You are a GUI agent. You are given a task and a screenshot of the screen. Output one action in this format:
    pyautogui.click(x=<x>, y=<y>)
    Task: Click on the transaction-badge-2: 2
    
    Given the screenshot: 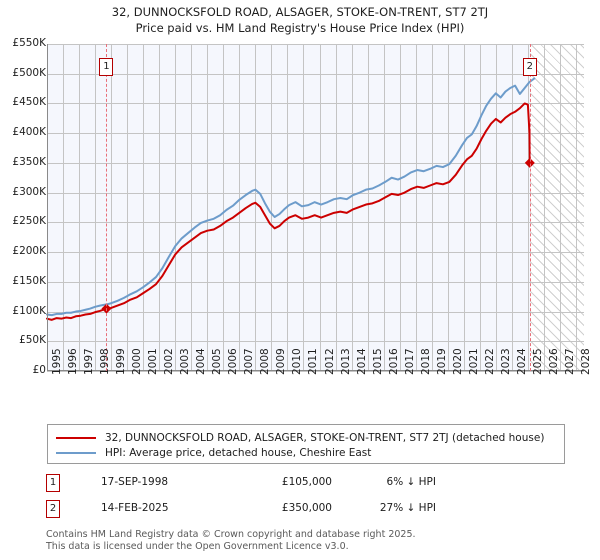 What is the action you would take?
    pyautogui.click(x=53, y=509)
    